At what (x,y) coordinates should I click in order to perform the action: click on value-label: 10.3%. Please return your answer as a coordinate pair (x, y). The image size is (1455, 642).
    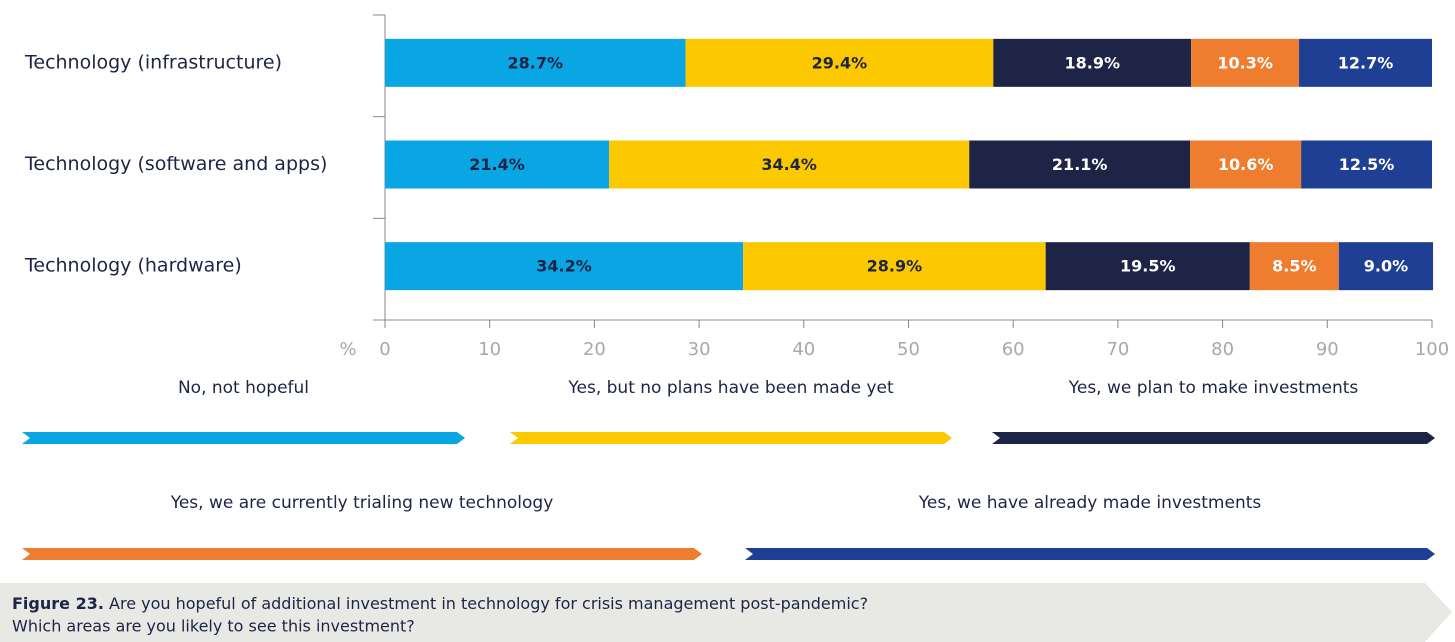
    Looking at the image, I should click on (1245, 62).